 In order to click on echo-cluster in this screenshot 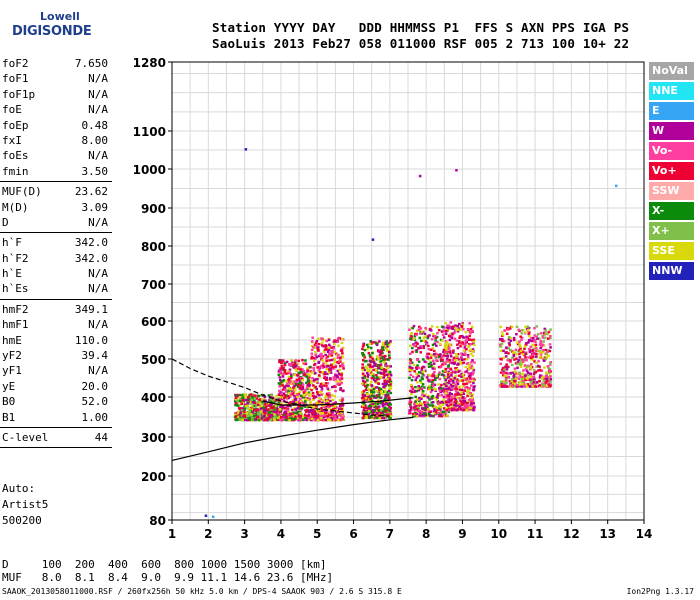, I will do `click(328, 379)`.